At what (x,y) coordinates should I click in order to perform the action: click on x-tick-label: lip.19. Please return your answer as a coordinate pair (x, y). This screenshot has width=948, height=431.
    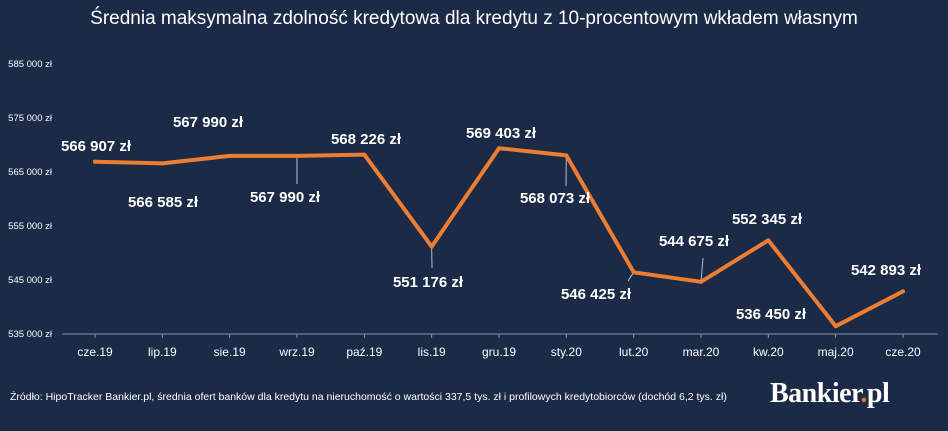
    Looking at the image, I should click on (162, 352).